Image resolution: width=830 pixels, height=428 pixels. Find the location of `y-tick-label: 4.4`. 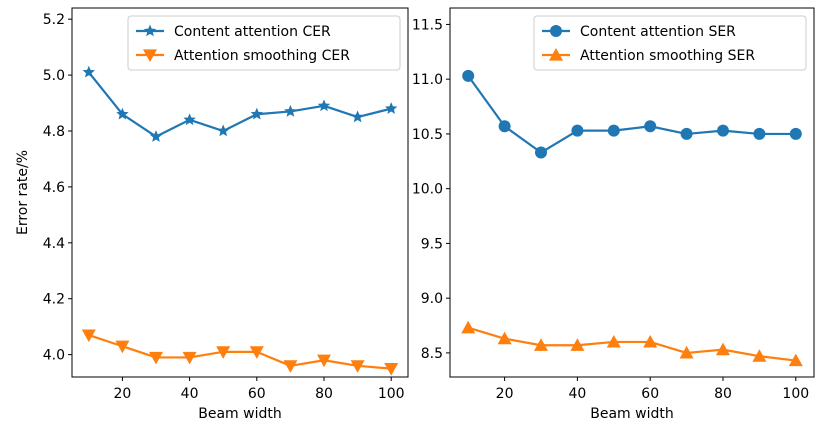

y-tick-label: 4.4 is located at coordinates (54, 244).